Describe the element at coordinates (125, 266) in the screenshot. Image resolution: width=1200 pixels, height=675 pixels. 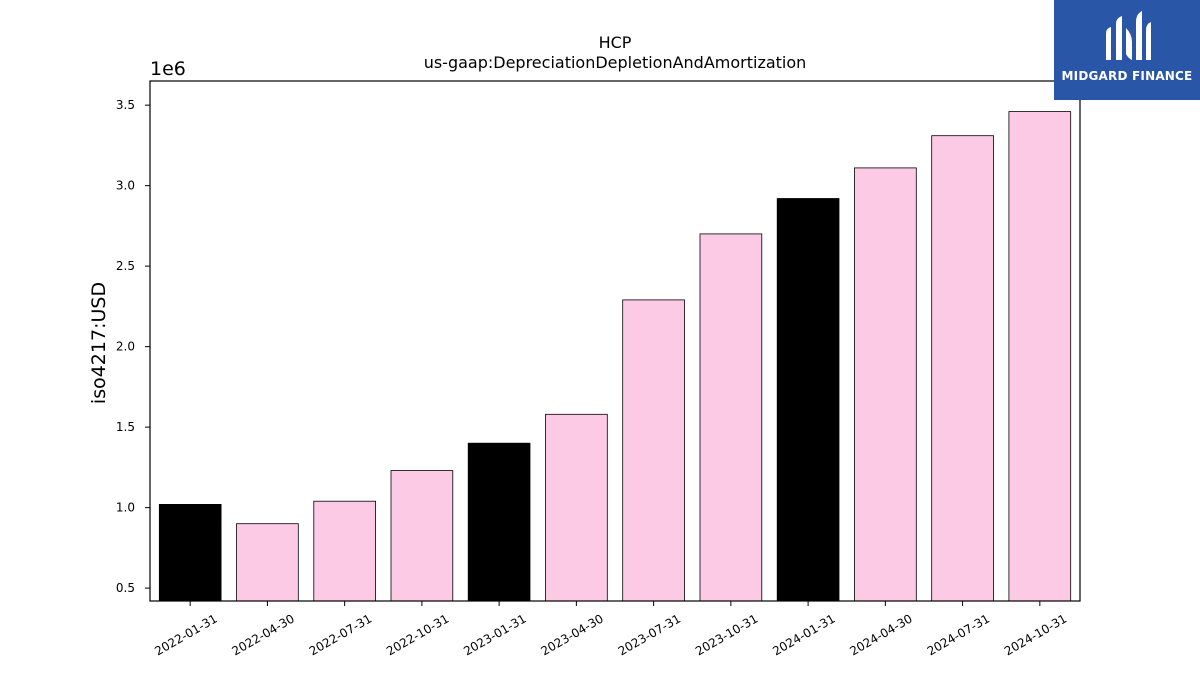
I see `y-tick-label: 2.5` at that location.